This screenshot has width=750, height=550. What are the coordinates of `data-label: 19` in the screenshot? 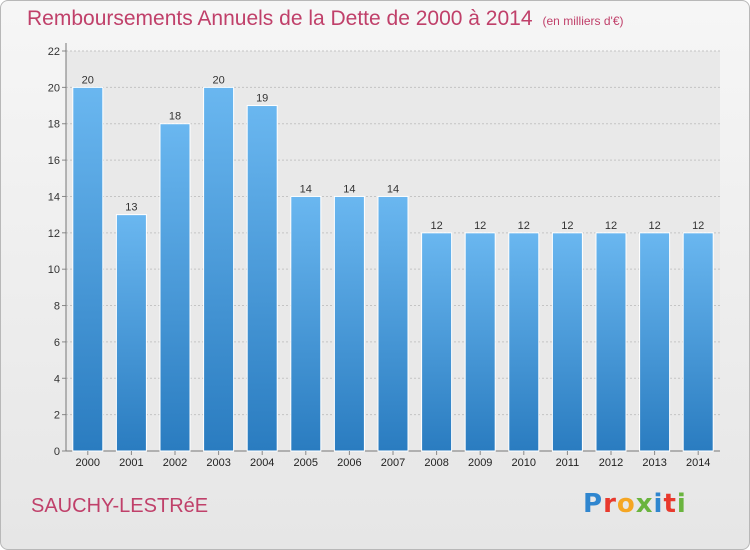 It's located at (262, 99).